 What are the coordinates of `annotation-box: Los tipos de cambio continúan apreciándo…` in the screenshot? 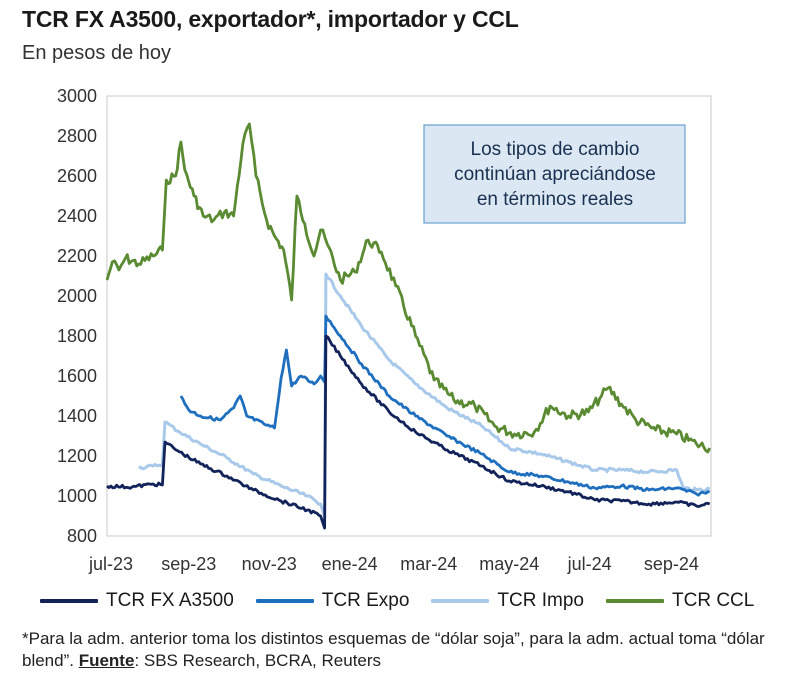 It's located at (554, 174).